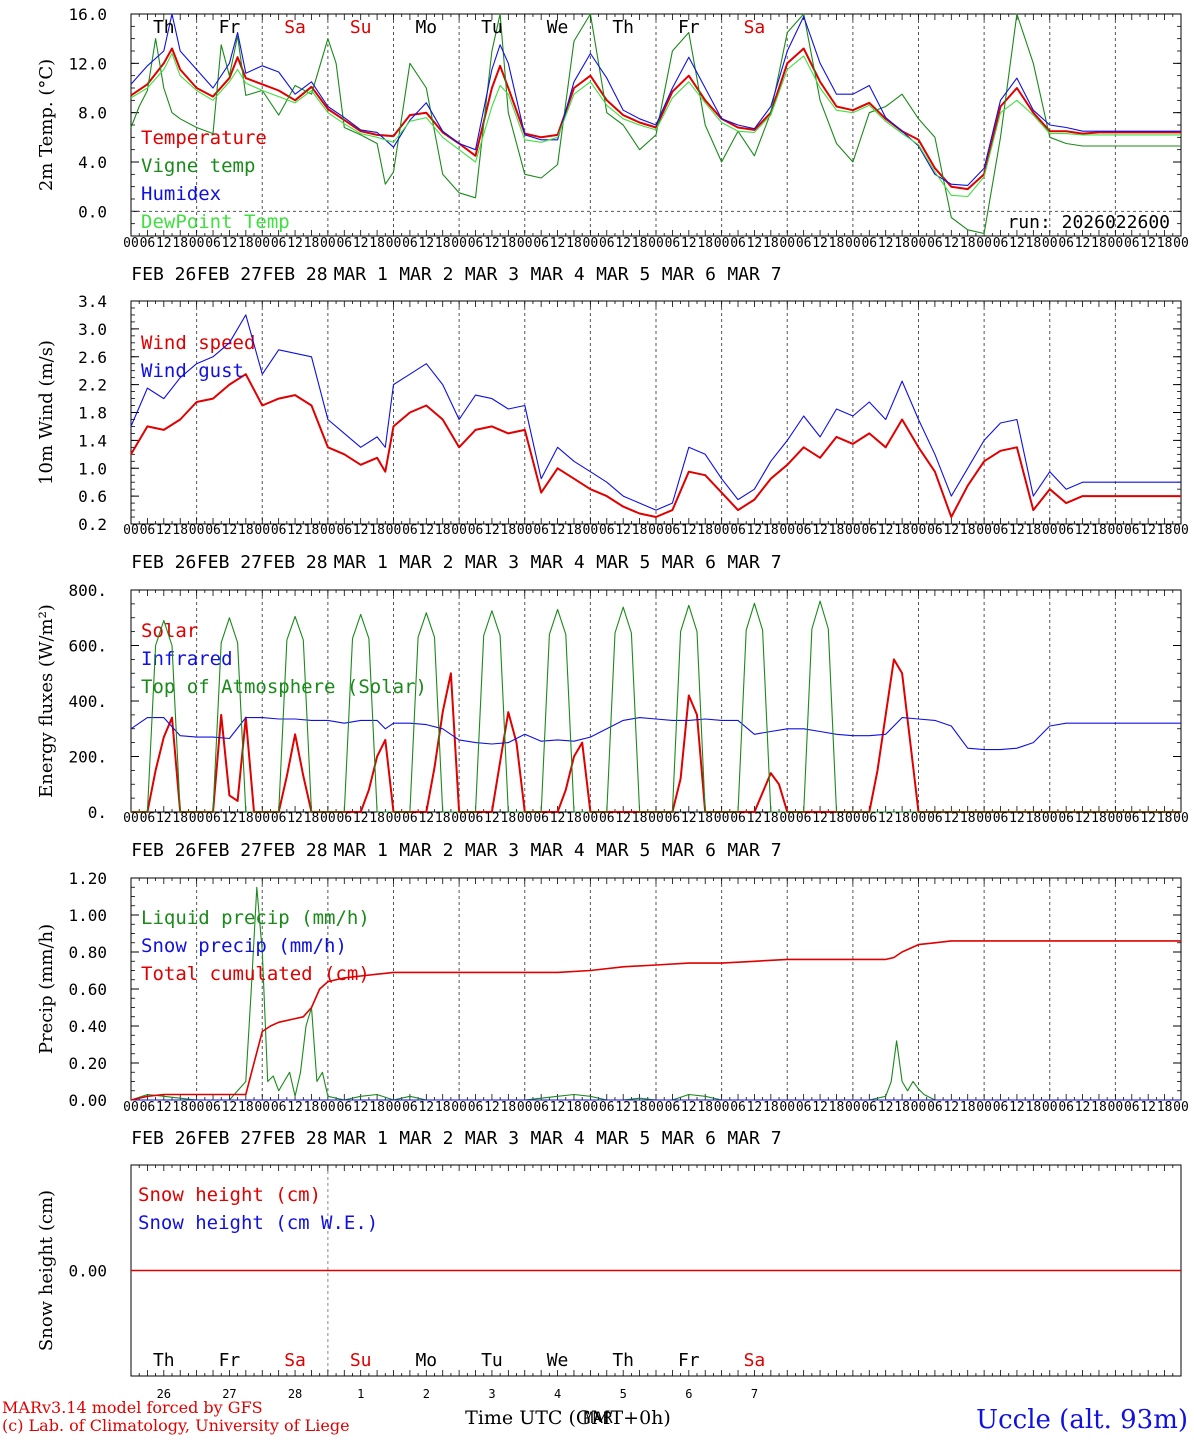 The width and height of the screenshot is (1194, 1440). I want to click on footer-line-model: MARv3.14 model forced by GFS, so click(132, 1407).